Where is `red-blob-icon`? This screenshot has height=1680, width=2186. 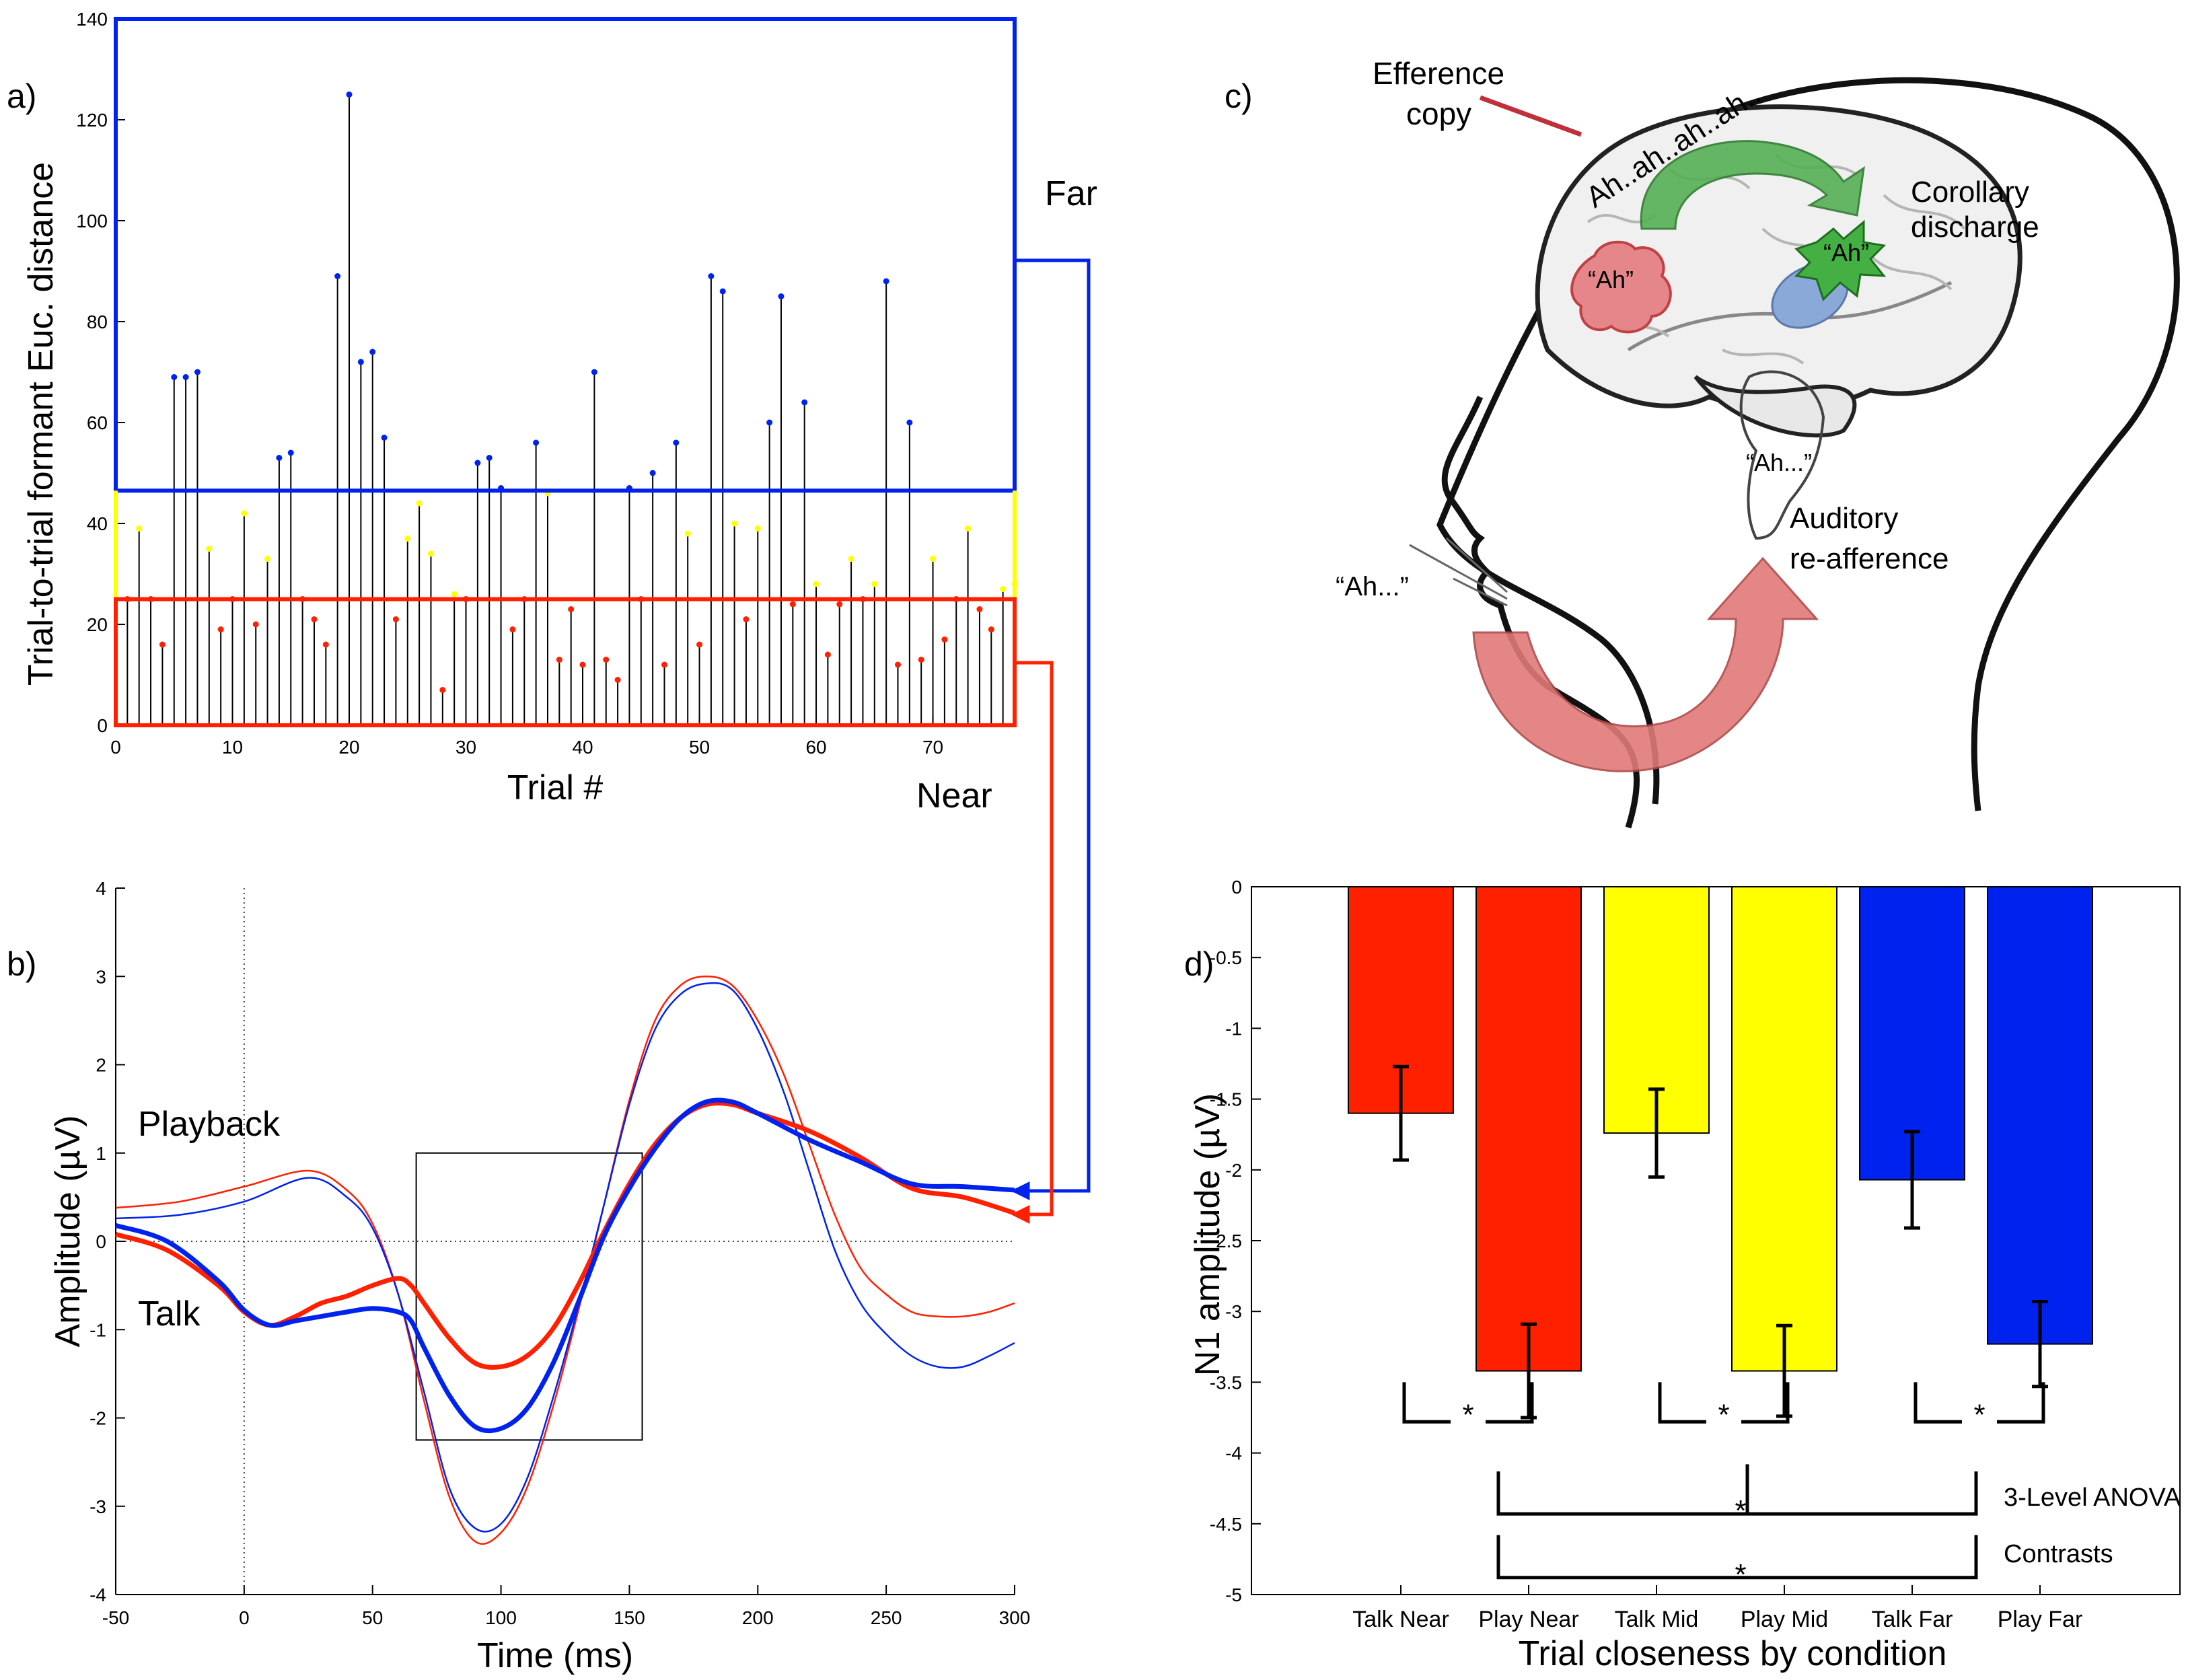 red-blob-icon is located at coordinates (1621, 287).